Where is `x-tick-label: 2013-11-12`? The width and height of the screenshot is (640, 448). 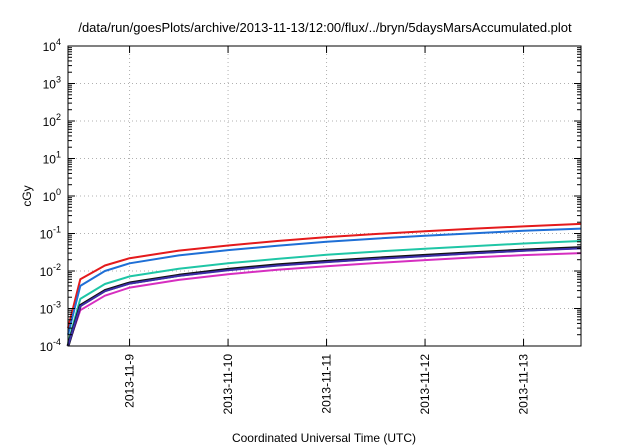
x-tick-label: 2013-11-12 is located at coordinates (425, 384).